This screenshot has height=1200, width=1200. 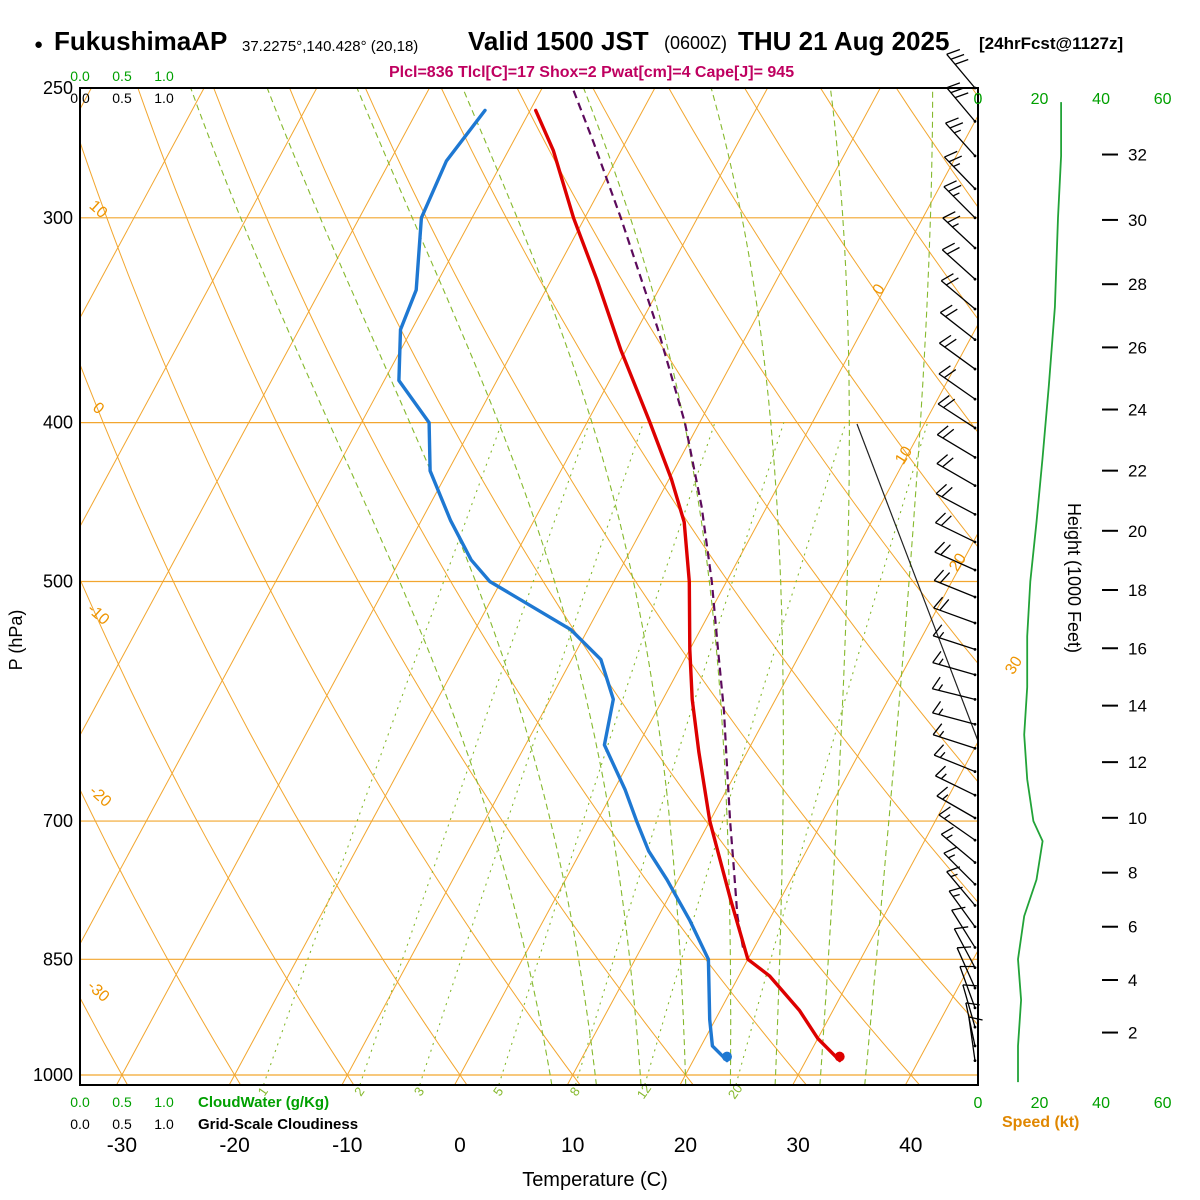 I want to click on temperature-tick-label: -10, so click(x=347, y=1145).